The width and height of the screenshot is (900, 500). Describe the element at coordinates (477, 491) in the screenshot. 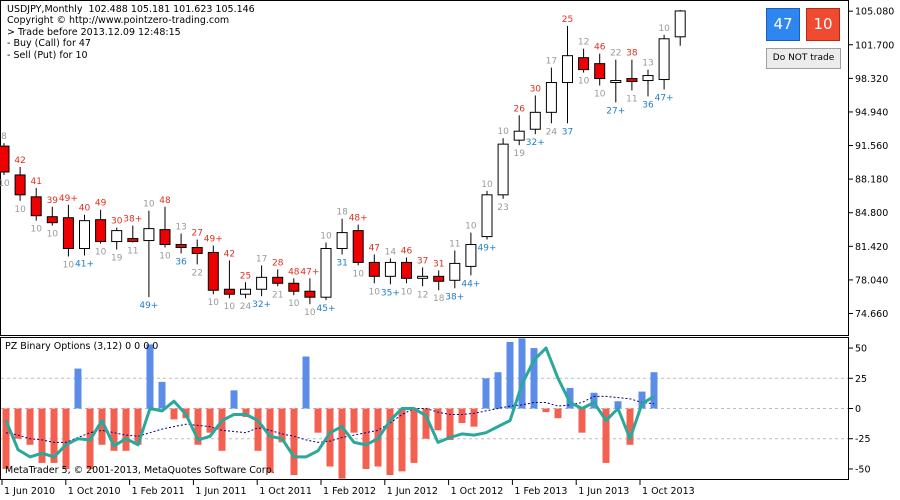

I see `time-tick-label: 1 Oct 2012` at that location.